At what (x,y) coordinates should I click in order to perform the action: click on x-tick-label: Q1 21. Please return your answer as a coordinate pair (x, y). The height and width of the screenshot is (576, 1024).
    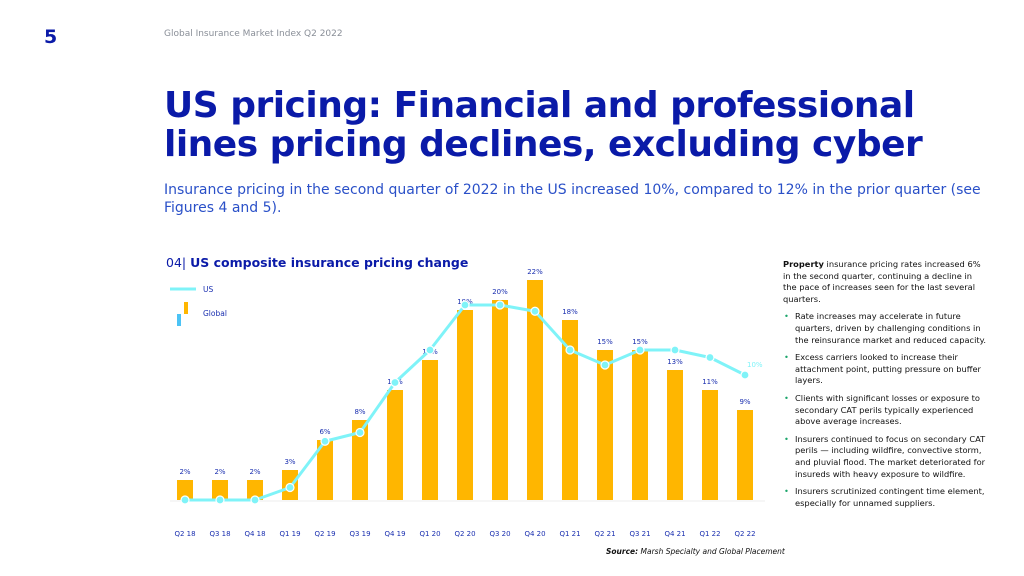
    Looking at the image, I should click on (569, 534).